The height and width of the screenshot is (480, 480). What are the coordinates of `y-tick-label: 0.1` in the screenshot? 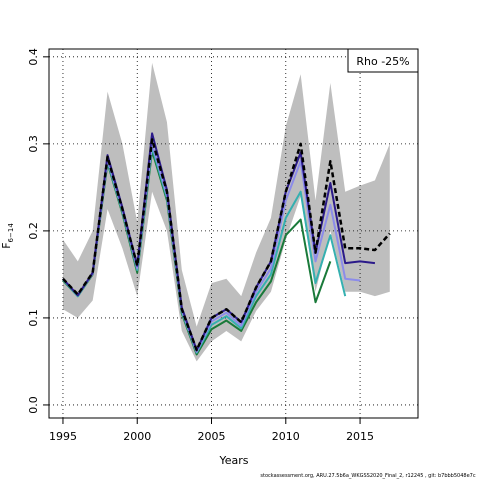 It's located at (33, 318).